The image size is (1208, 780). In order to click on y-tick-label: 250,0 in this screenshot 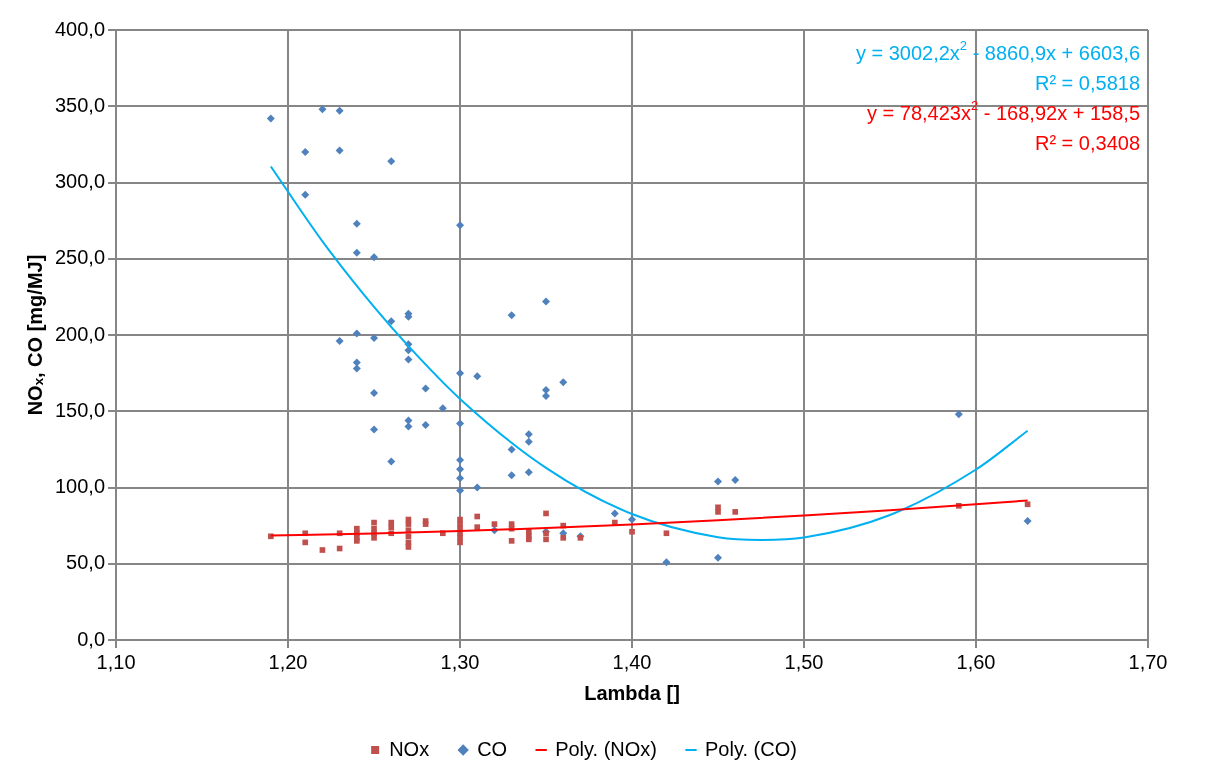, I will do `click(80, 257)`.